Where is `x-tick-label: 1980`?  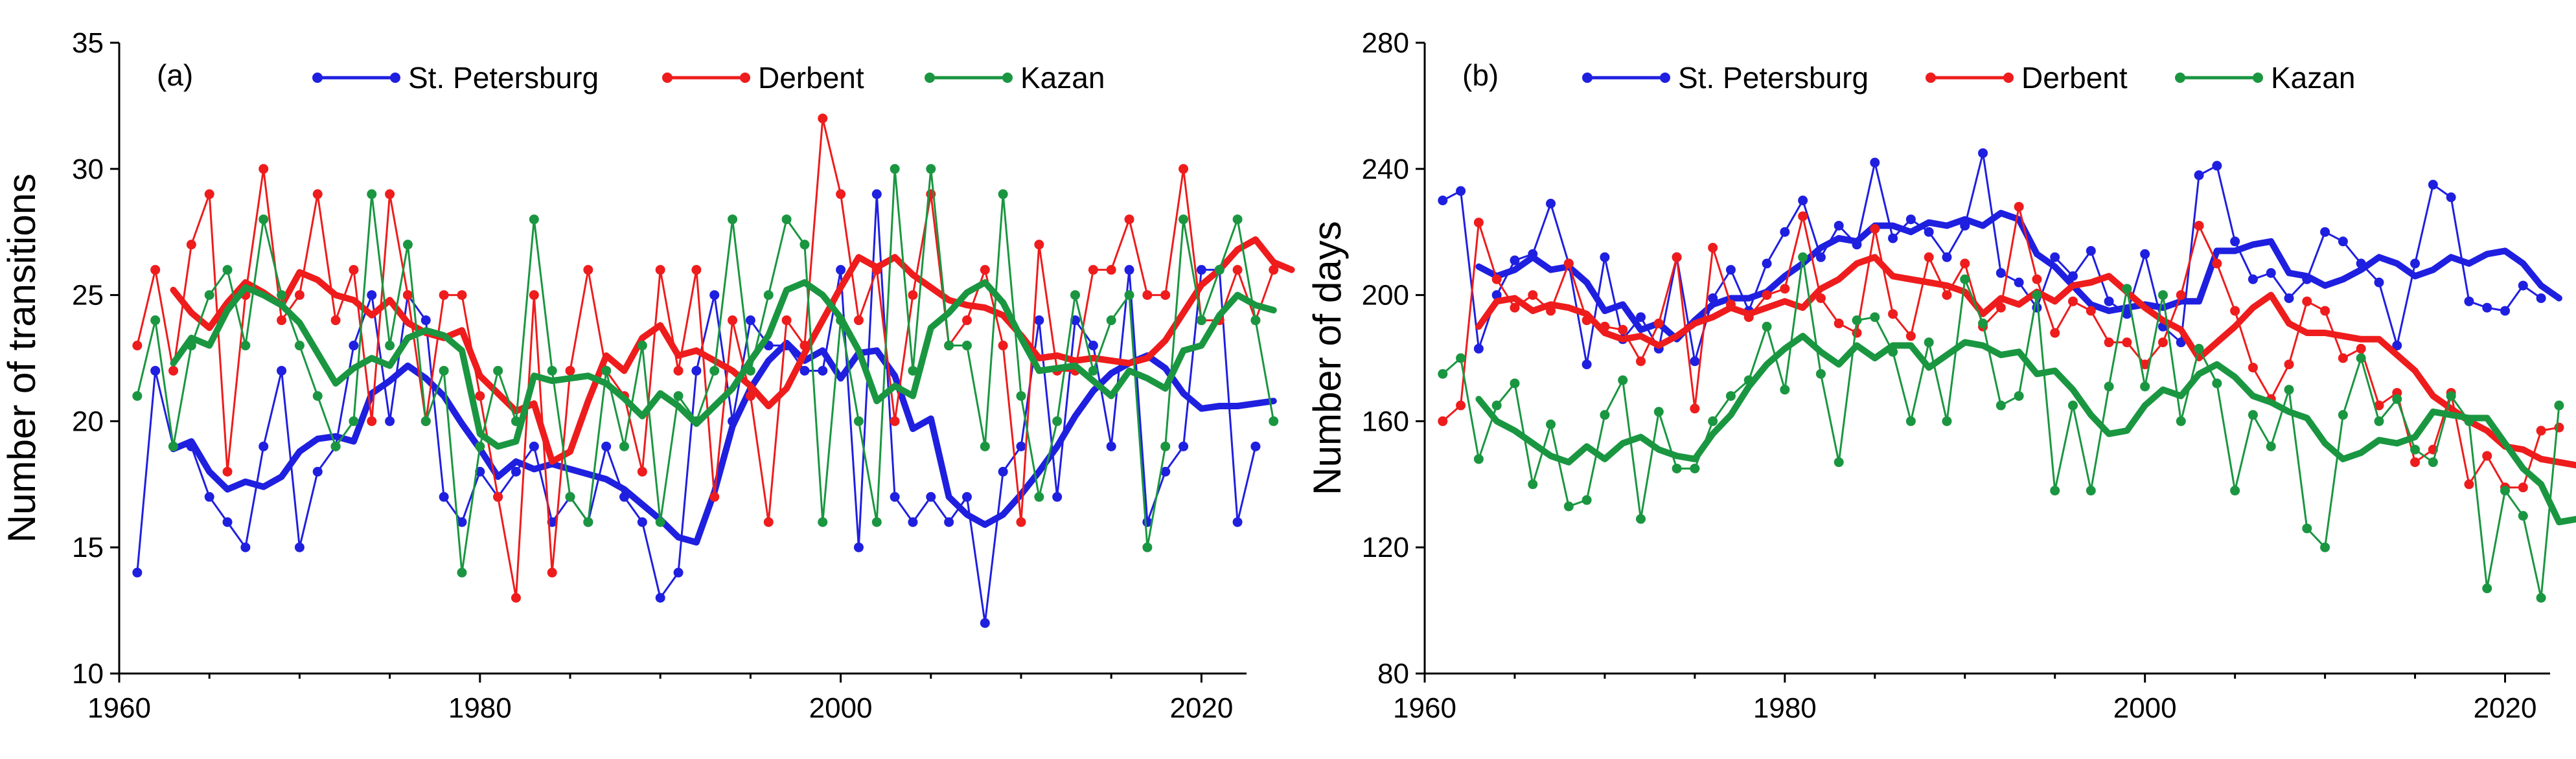
x-tick-label: 1980 is located at coordinates (480, 708).